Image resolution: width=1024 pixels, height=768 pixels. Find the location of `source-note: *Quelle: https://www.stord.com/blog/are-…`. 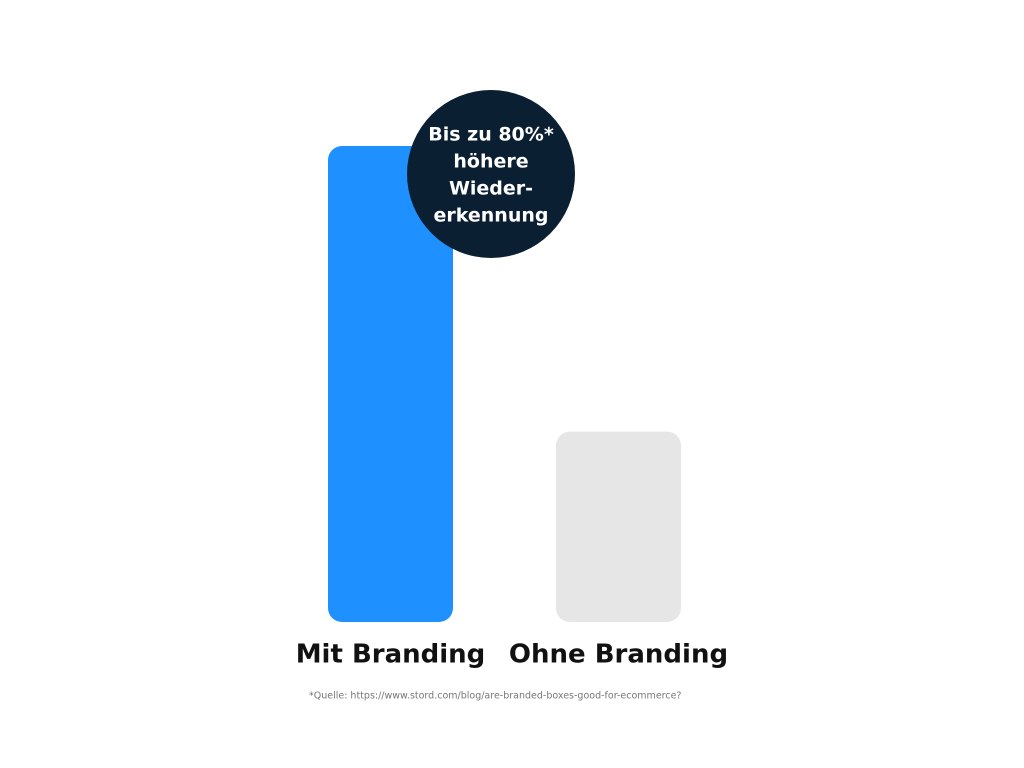

source-note: *Quelle: https://www.stord.com/blog/are-… is located at coordinates (495, 696).